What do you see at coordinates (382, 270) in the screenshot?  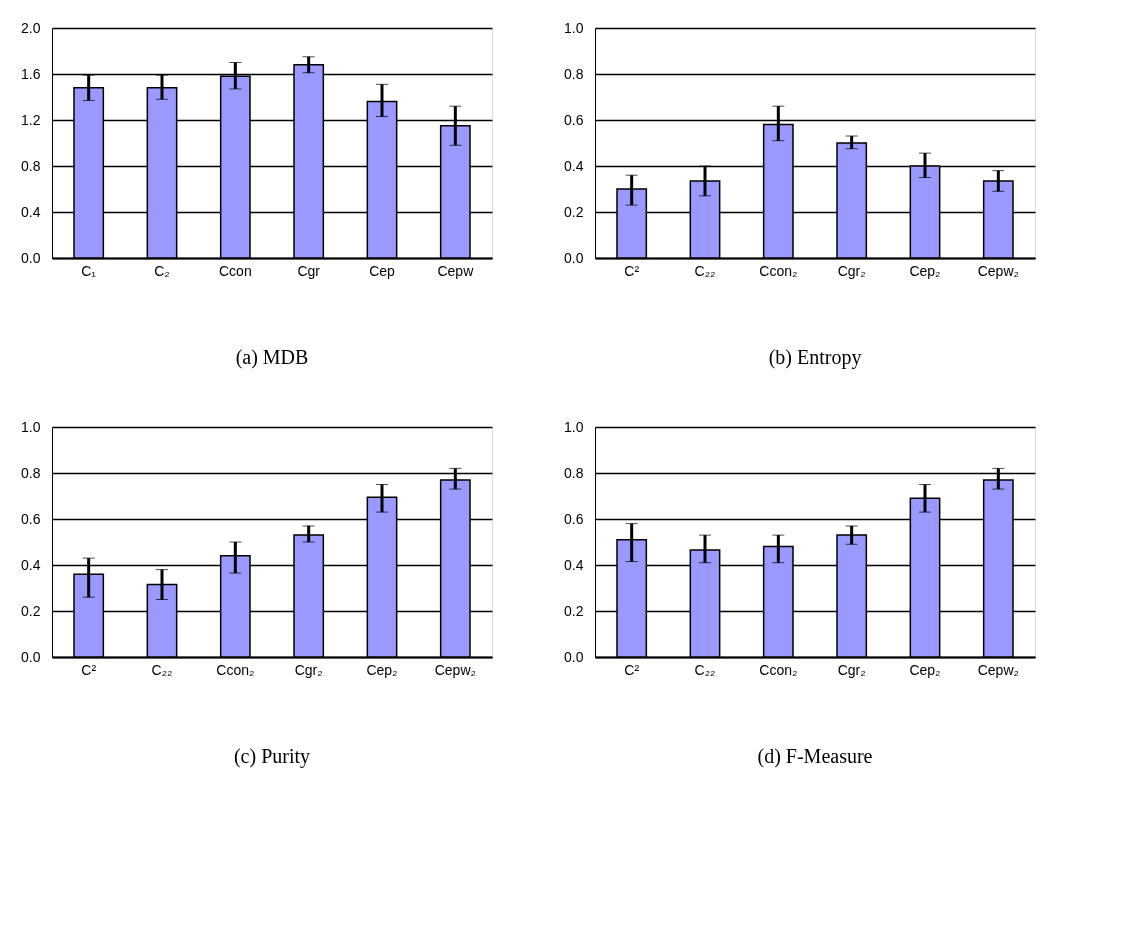 I see `x-tick-label: Cep` at bounding box center [382, 270].